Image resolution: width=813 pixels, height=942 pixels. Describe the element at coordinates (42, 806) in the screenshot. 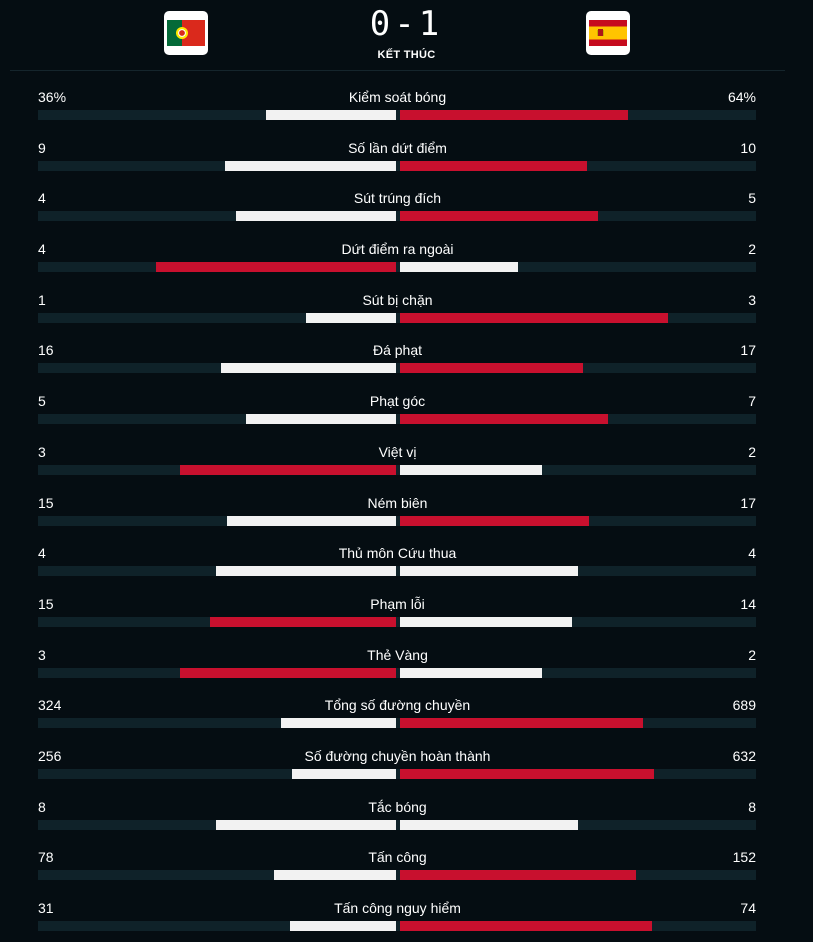

I see `home-stat-value: 8` at that location.